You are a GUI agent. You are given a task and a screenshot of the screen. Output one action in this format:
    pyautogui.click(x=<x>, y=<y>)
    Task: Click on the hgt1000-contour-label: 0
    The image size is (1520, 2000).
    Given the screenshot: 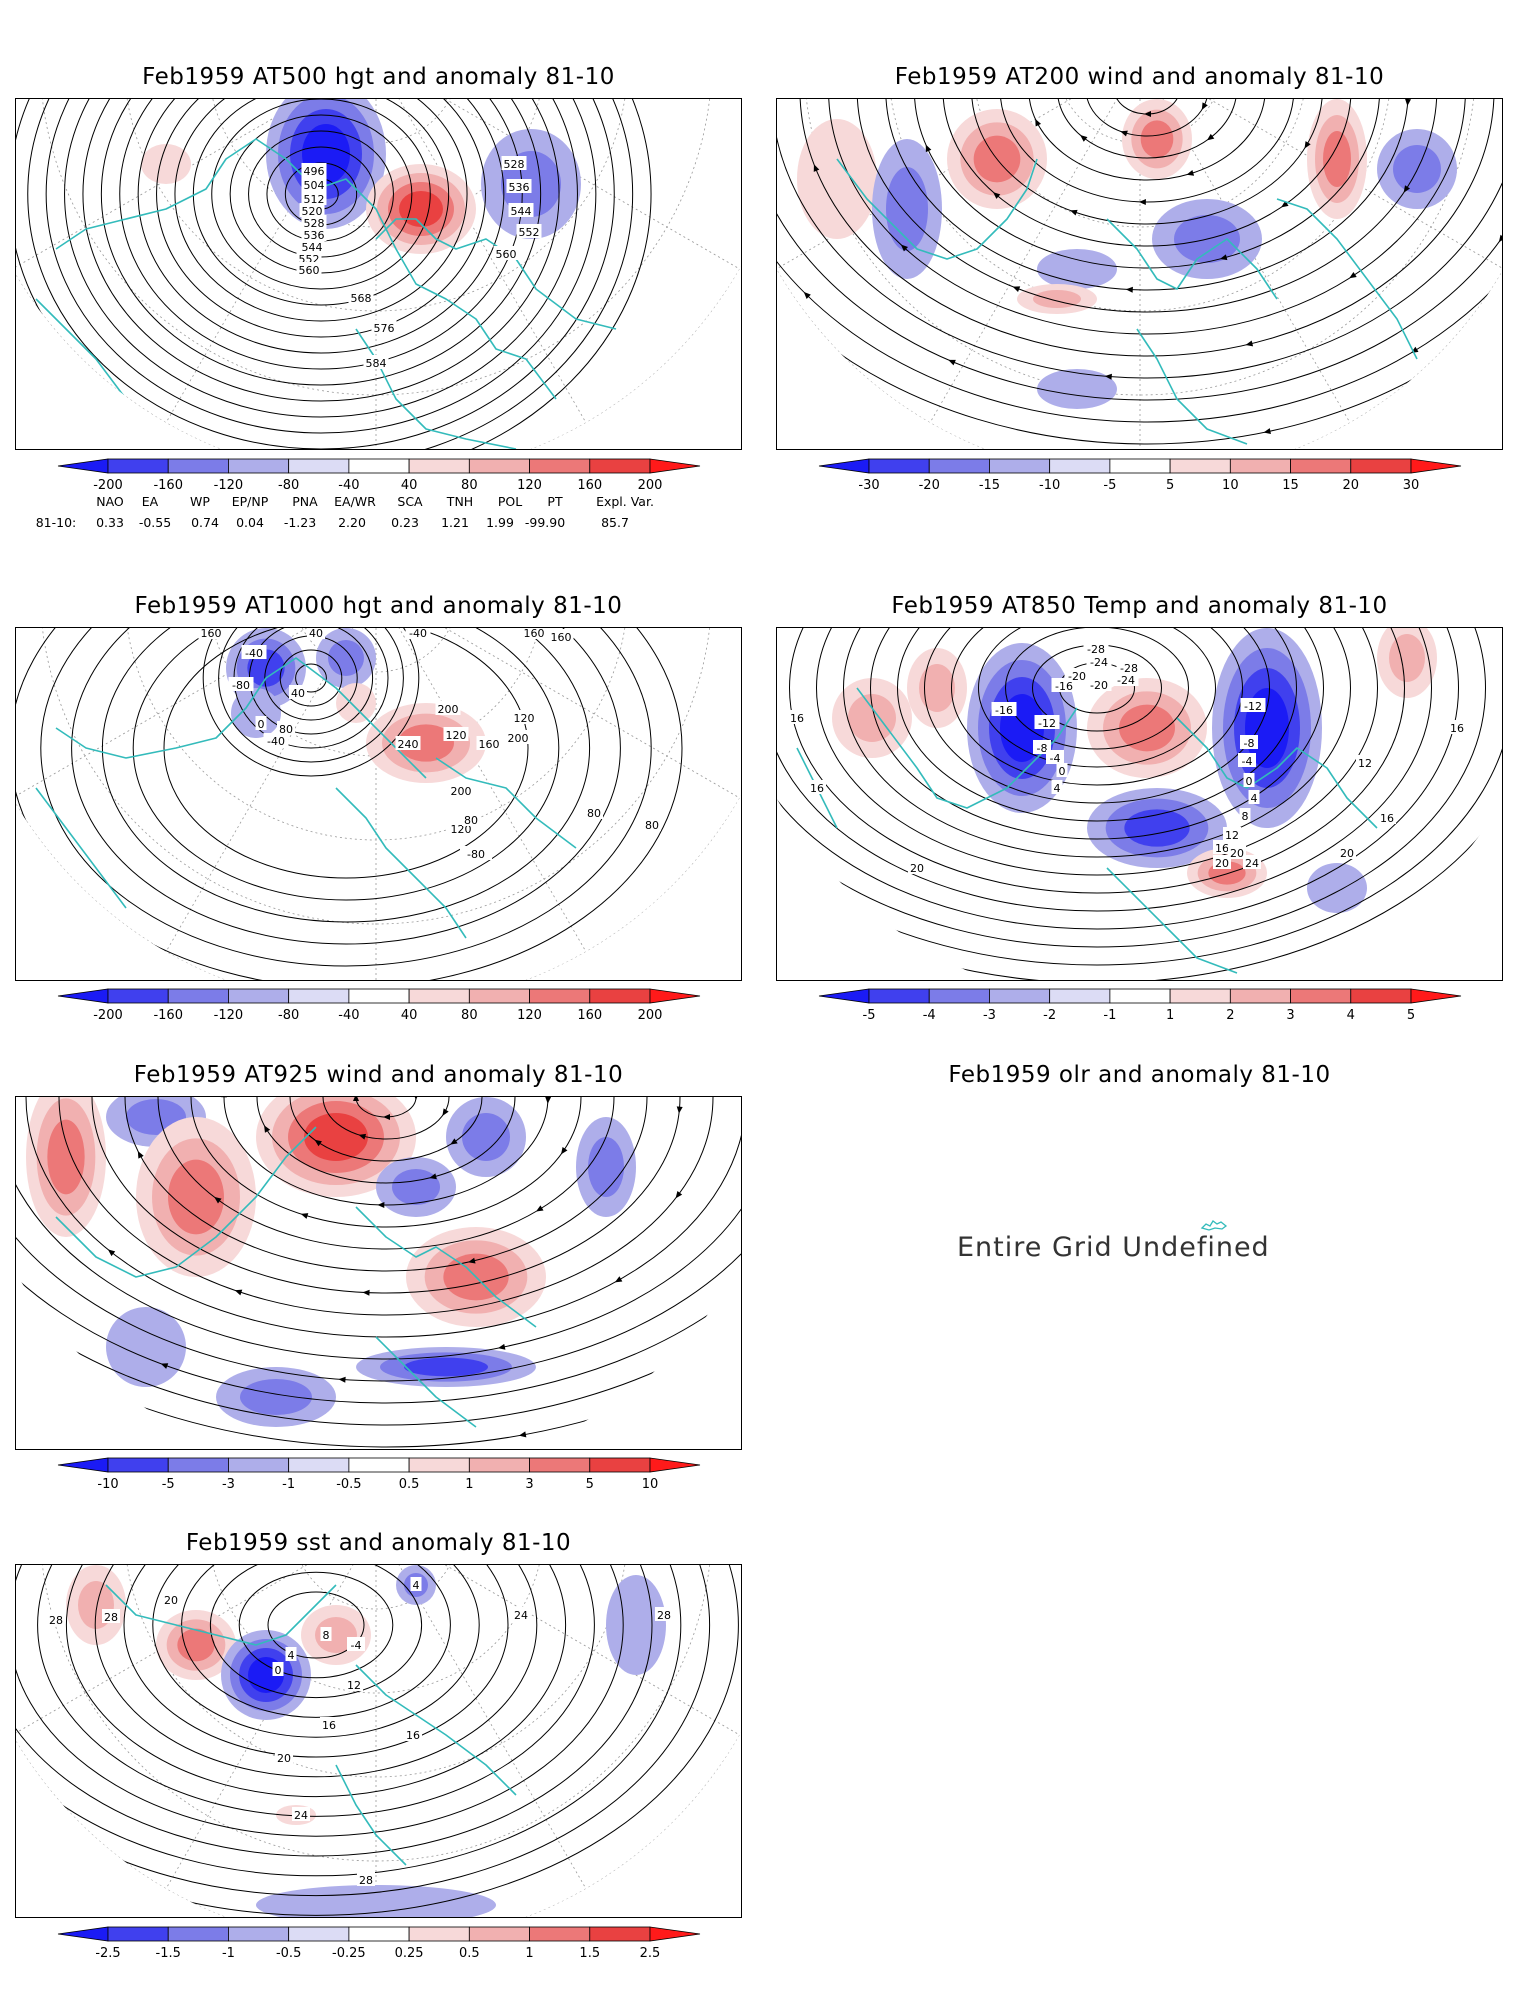 What is the action you would take?
    pyautogui.click(x=261, y=724)
    